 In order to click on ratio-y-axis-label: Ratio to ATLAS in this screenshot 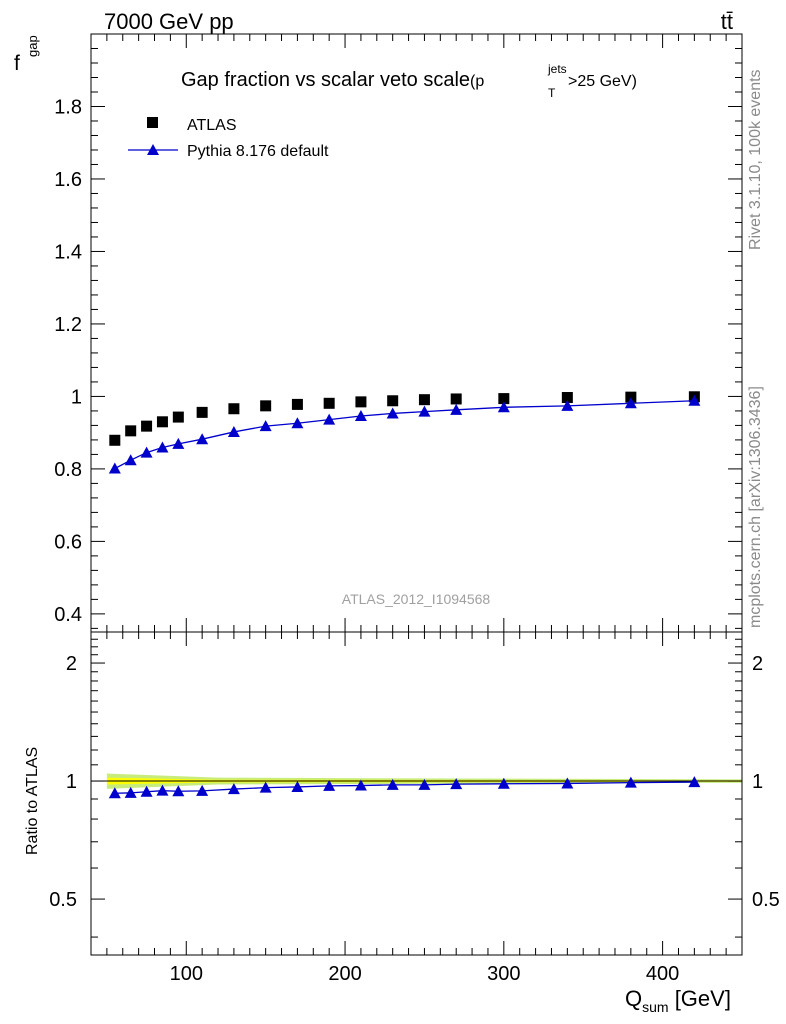, I will do `click(32, 801)`.